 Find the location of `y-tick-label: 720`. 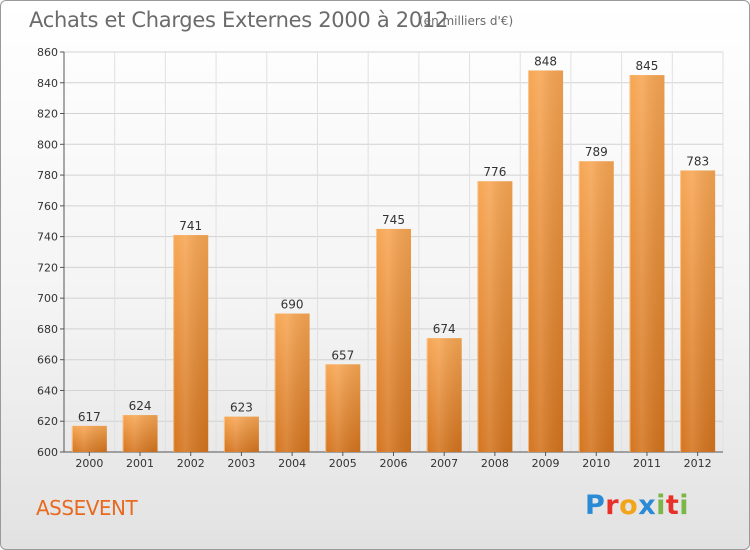

y-tick-label: 720 is located at coordinates (47, 267).